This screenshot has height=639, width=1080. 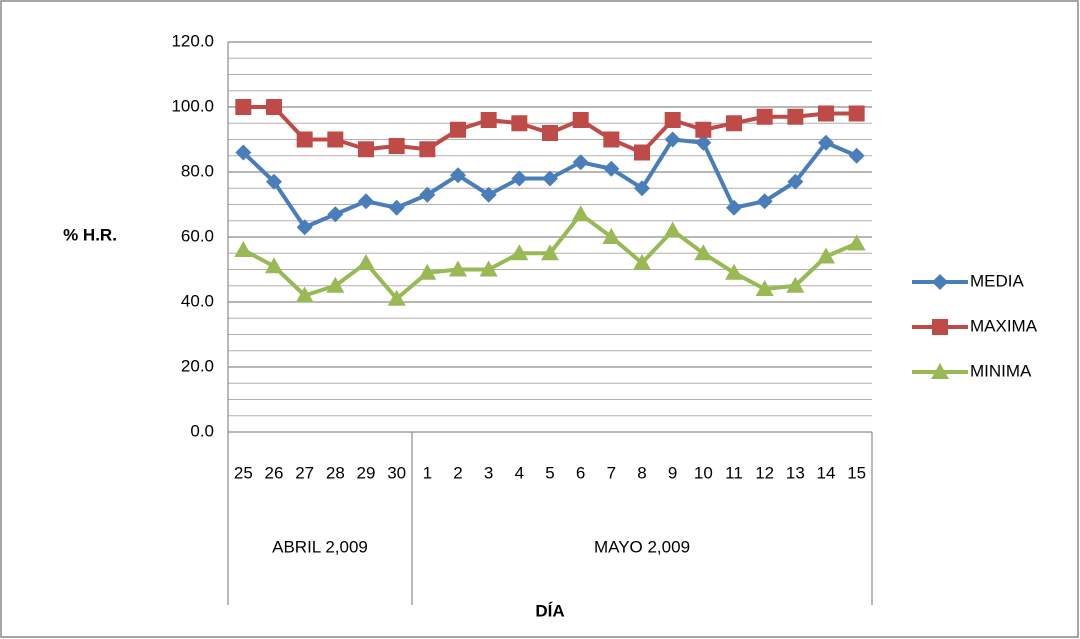 I want to click on x-tick-label: 30, so click(x=396, y=472).